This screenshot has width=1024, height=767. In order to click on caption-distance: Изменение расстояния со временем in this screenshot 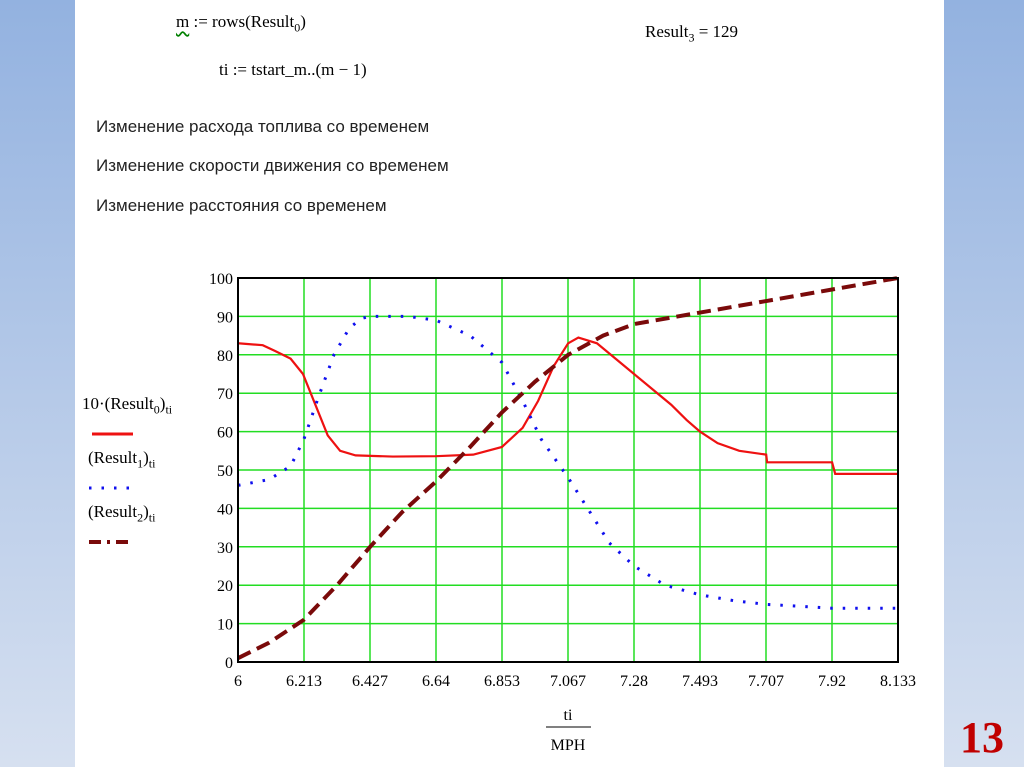, I will do `click(241, 205)`.